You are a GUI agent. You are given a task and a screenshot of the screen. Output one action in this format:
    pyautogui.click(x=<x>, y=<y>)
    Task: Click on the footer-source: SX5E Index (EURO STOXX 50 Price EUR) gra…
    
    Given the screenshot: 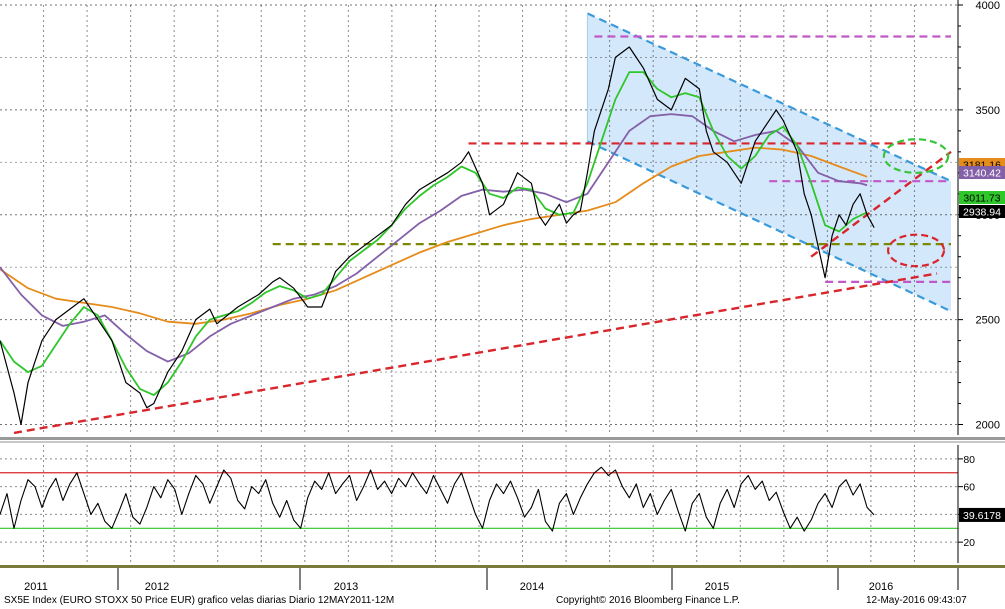 What is the action you would take?
    pyautogui.click(x=199, y=600)
    